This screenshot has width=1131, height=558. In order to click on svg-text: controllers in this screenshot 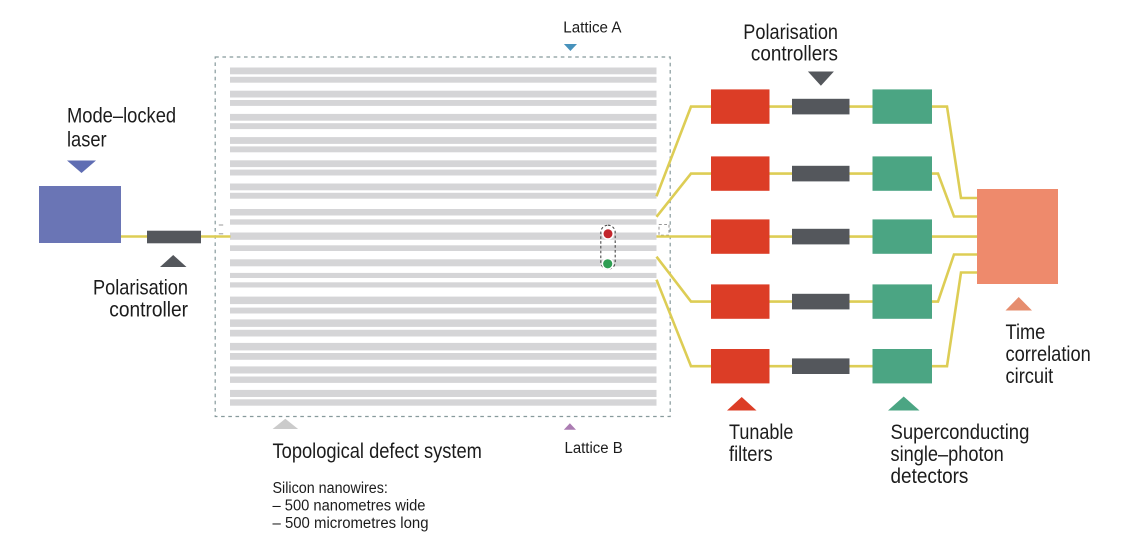, I will do `click(794, 54)`.